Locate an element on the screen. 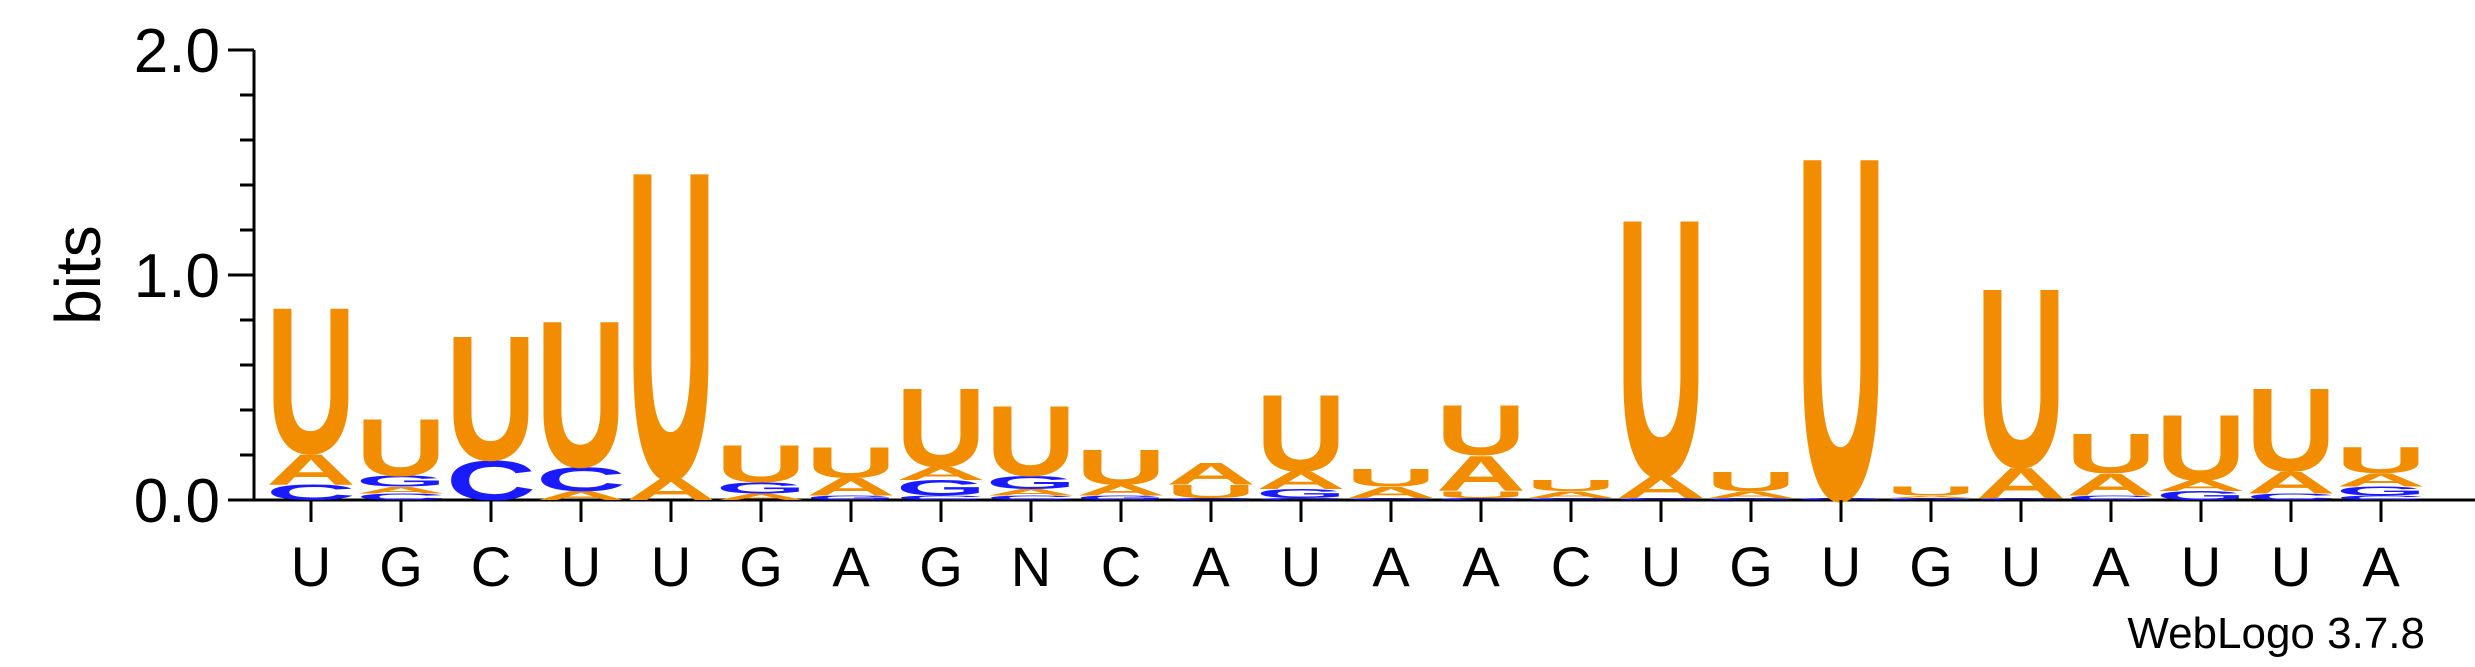  weblogo-credit: WebLogo 3.7.8 is located at coordinates (2276, 633).